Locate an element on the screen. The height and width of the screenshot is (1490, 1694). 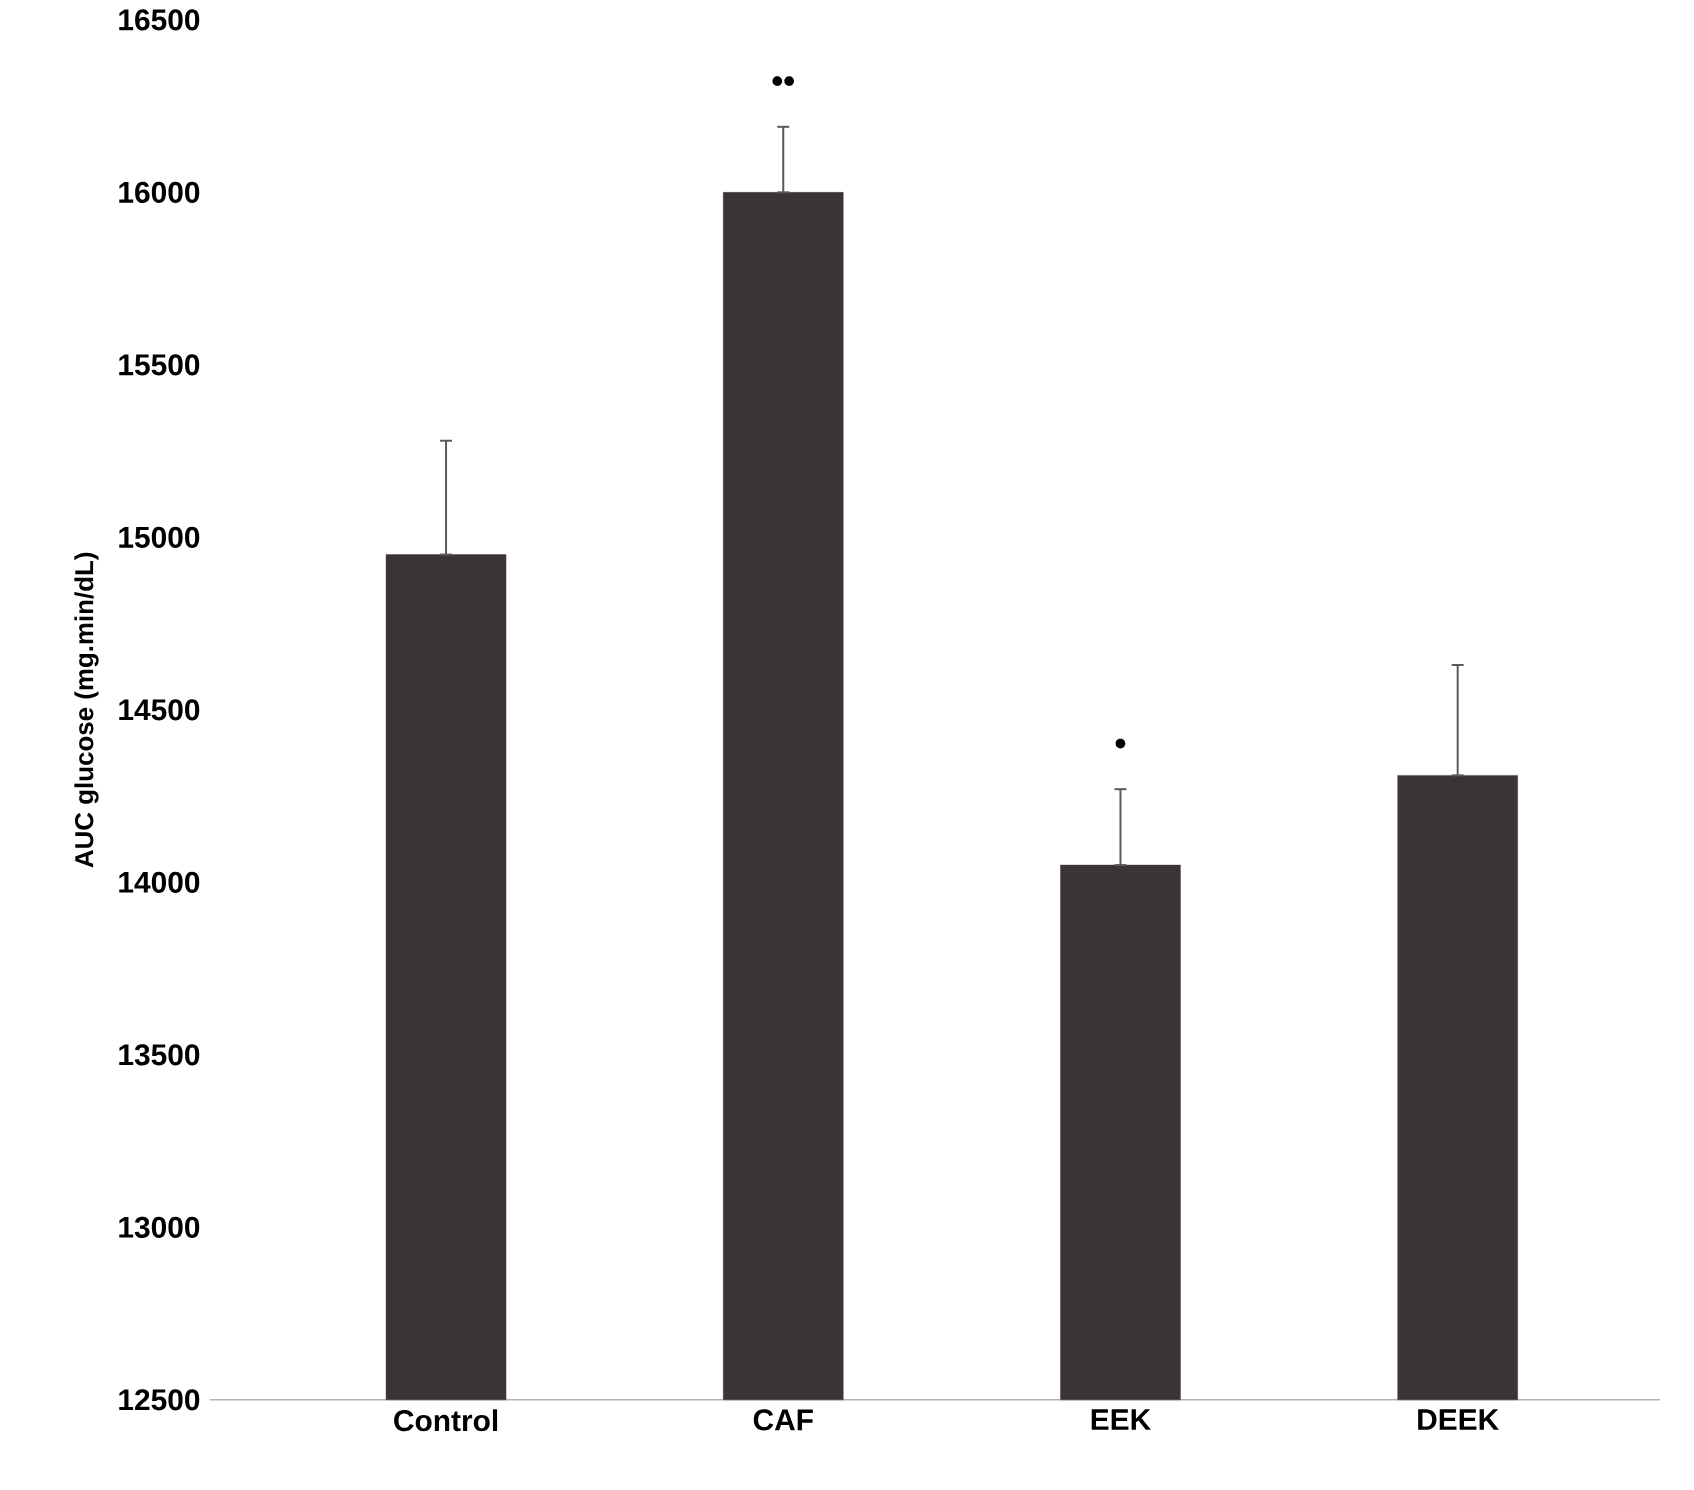
y-tick-label: 12500 is located at coordinates (159, 1400).